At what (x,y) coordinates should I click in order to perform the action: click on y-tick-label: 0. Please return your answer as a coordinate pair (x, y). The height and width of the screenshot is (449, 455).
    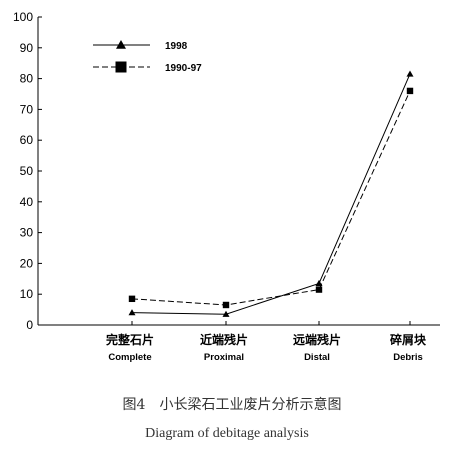
    Looking at the image, I should click on (29, 325).